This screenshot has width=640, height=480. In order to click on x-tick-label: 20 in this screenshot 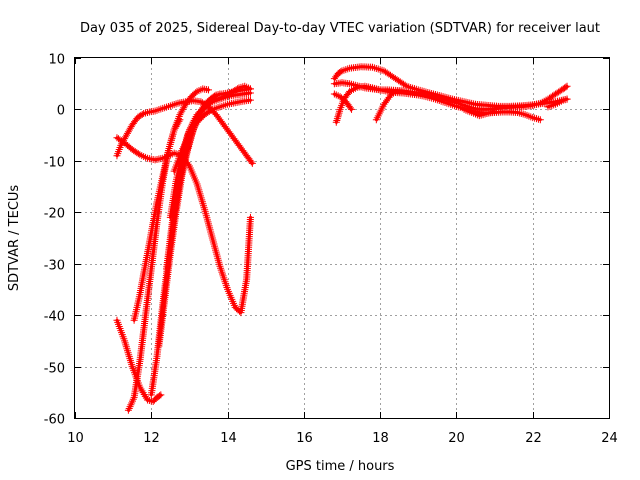, I will do `click(456, 438)`.